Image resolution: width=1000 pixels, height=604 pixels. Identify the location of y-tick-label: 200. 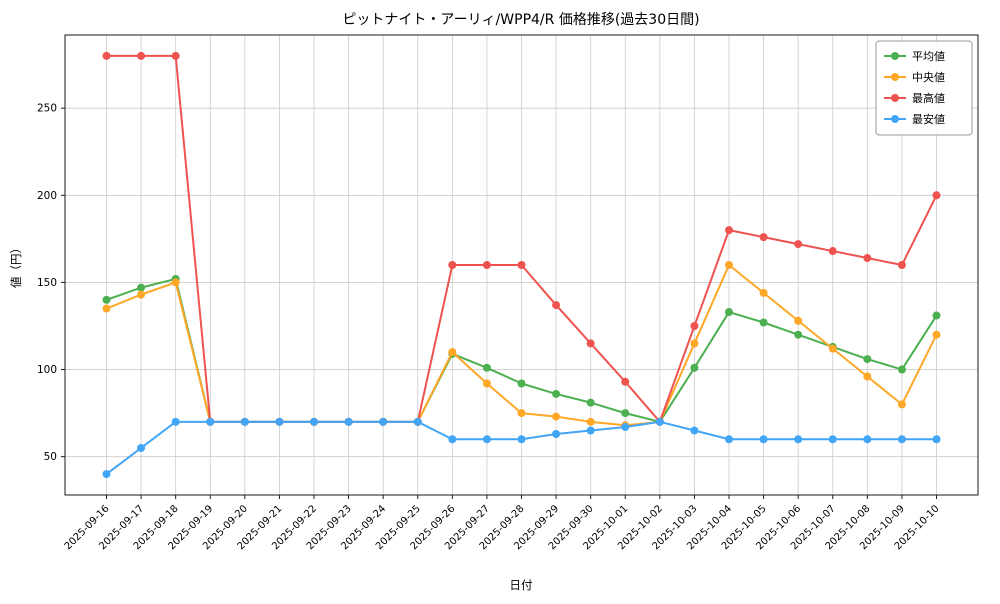
(47, 196).